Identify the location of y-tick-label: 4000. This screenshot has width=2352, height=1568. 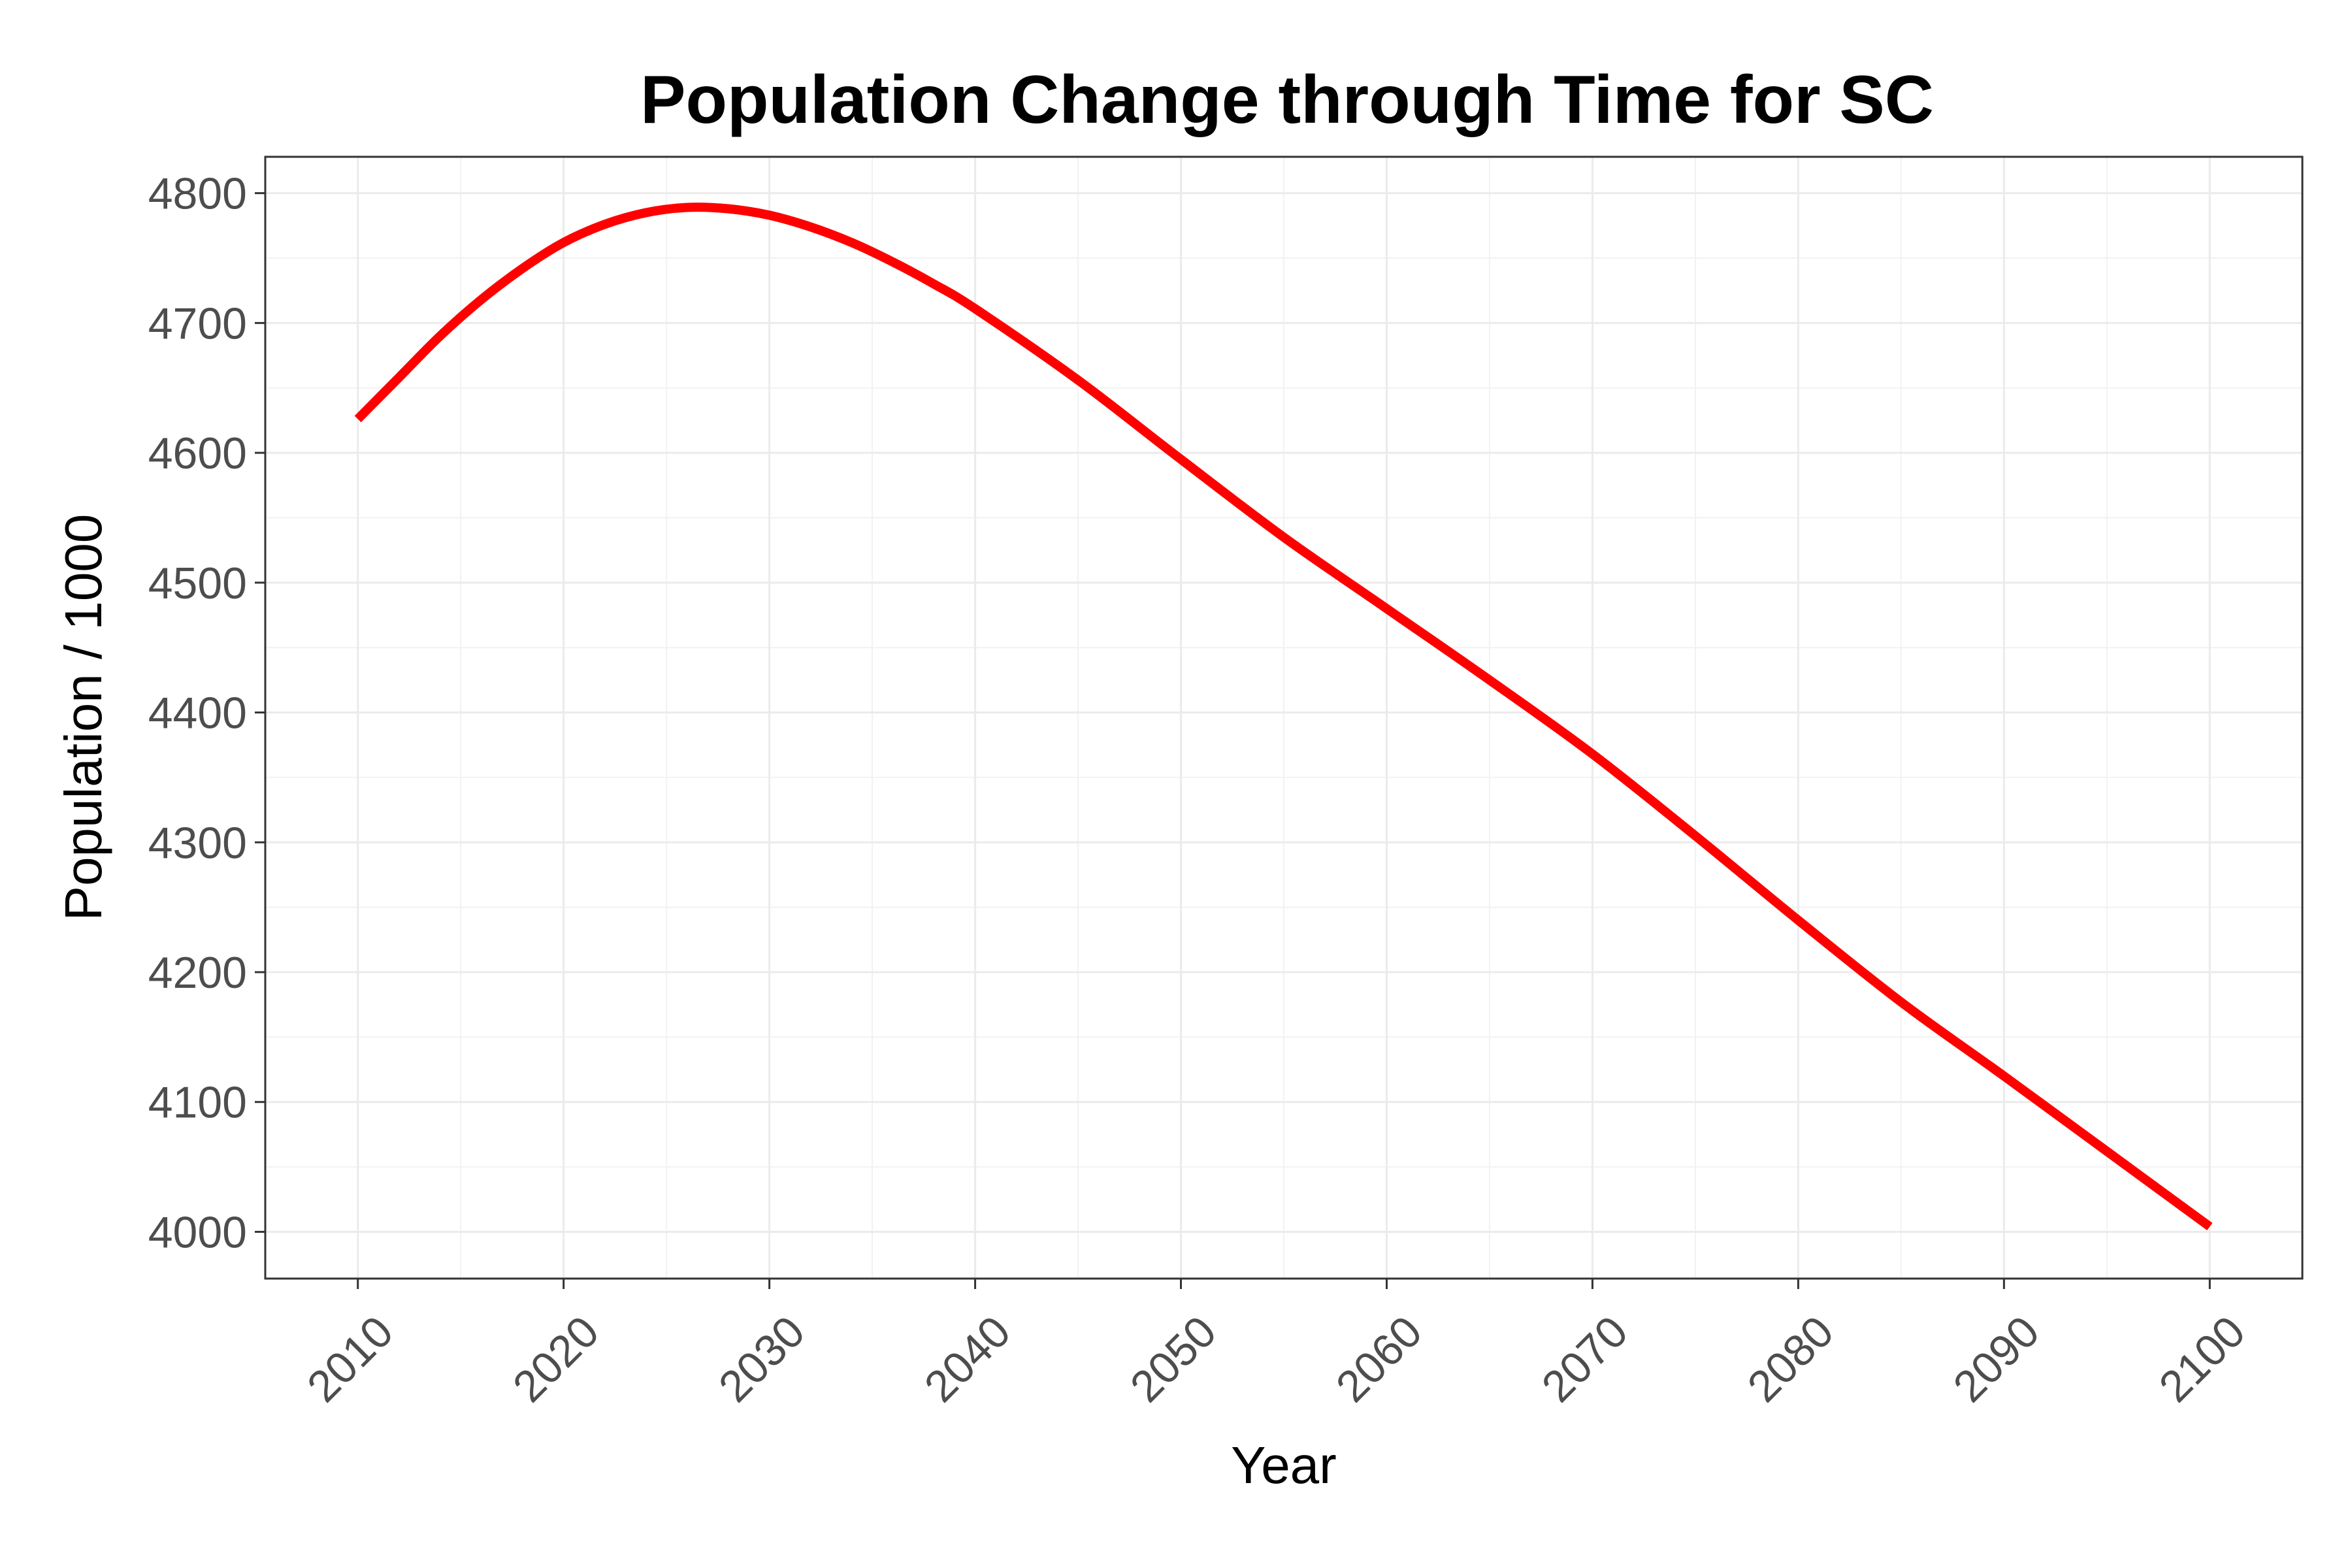
(197, 1232).